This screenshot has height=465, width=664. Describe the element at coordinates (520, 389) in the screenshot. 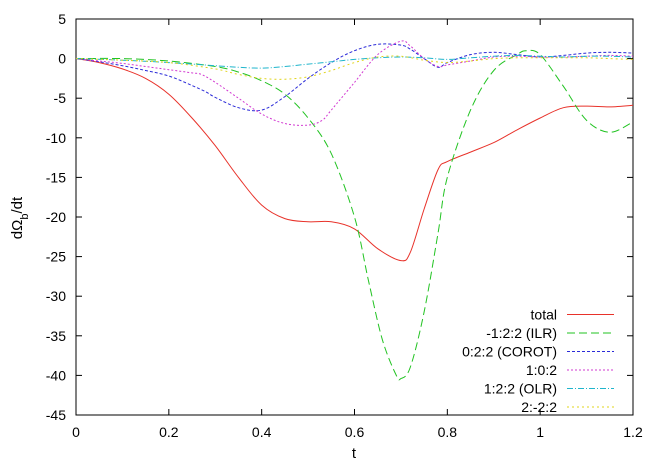

I see `legend-label-4: 1:2:2 (OLR)` at that location.